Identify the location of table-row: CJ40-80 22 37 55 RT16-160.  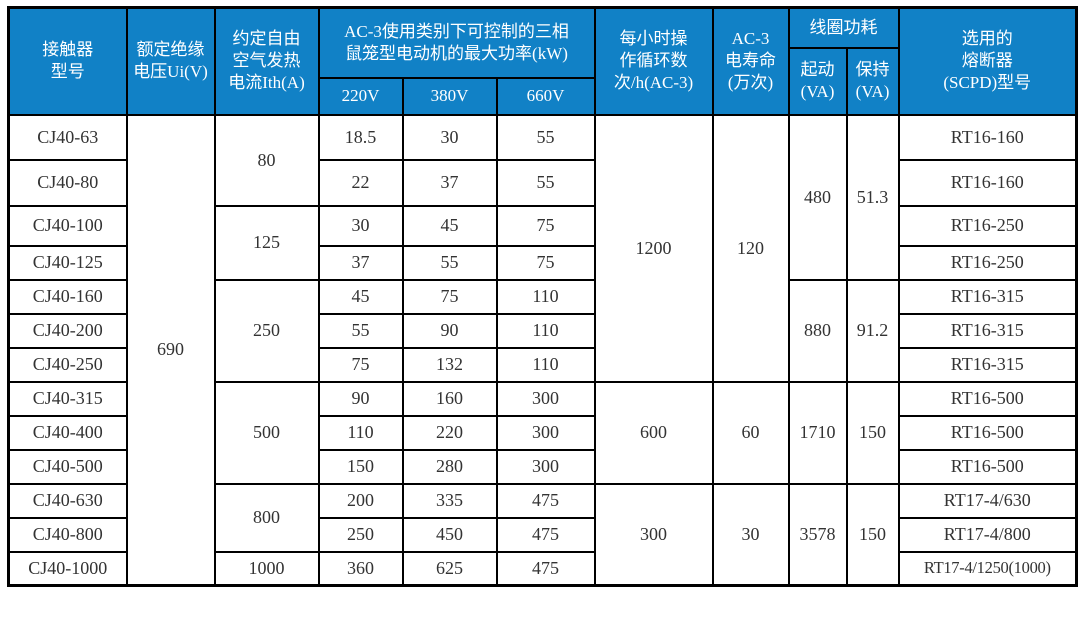
(542, 182).